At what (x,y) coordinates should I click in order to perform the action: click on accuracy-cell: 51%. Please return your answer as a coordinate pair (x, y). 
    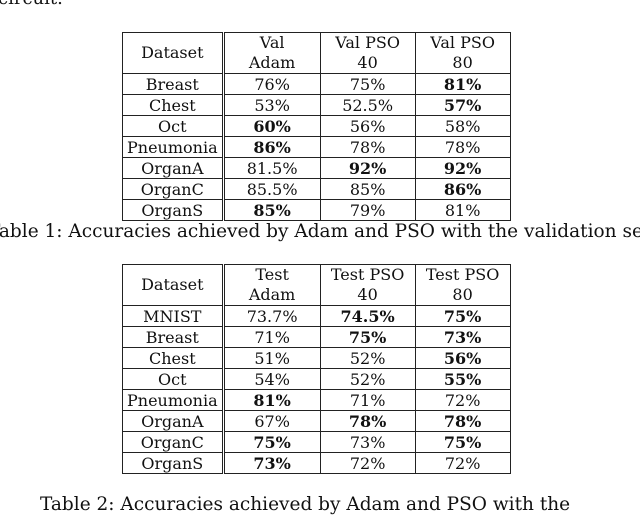
    Looking at the image, I should click on (271, 358).